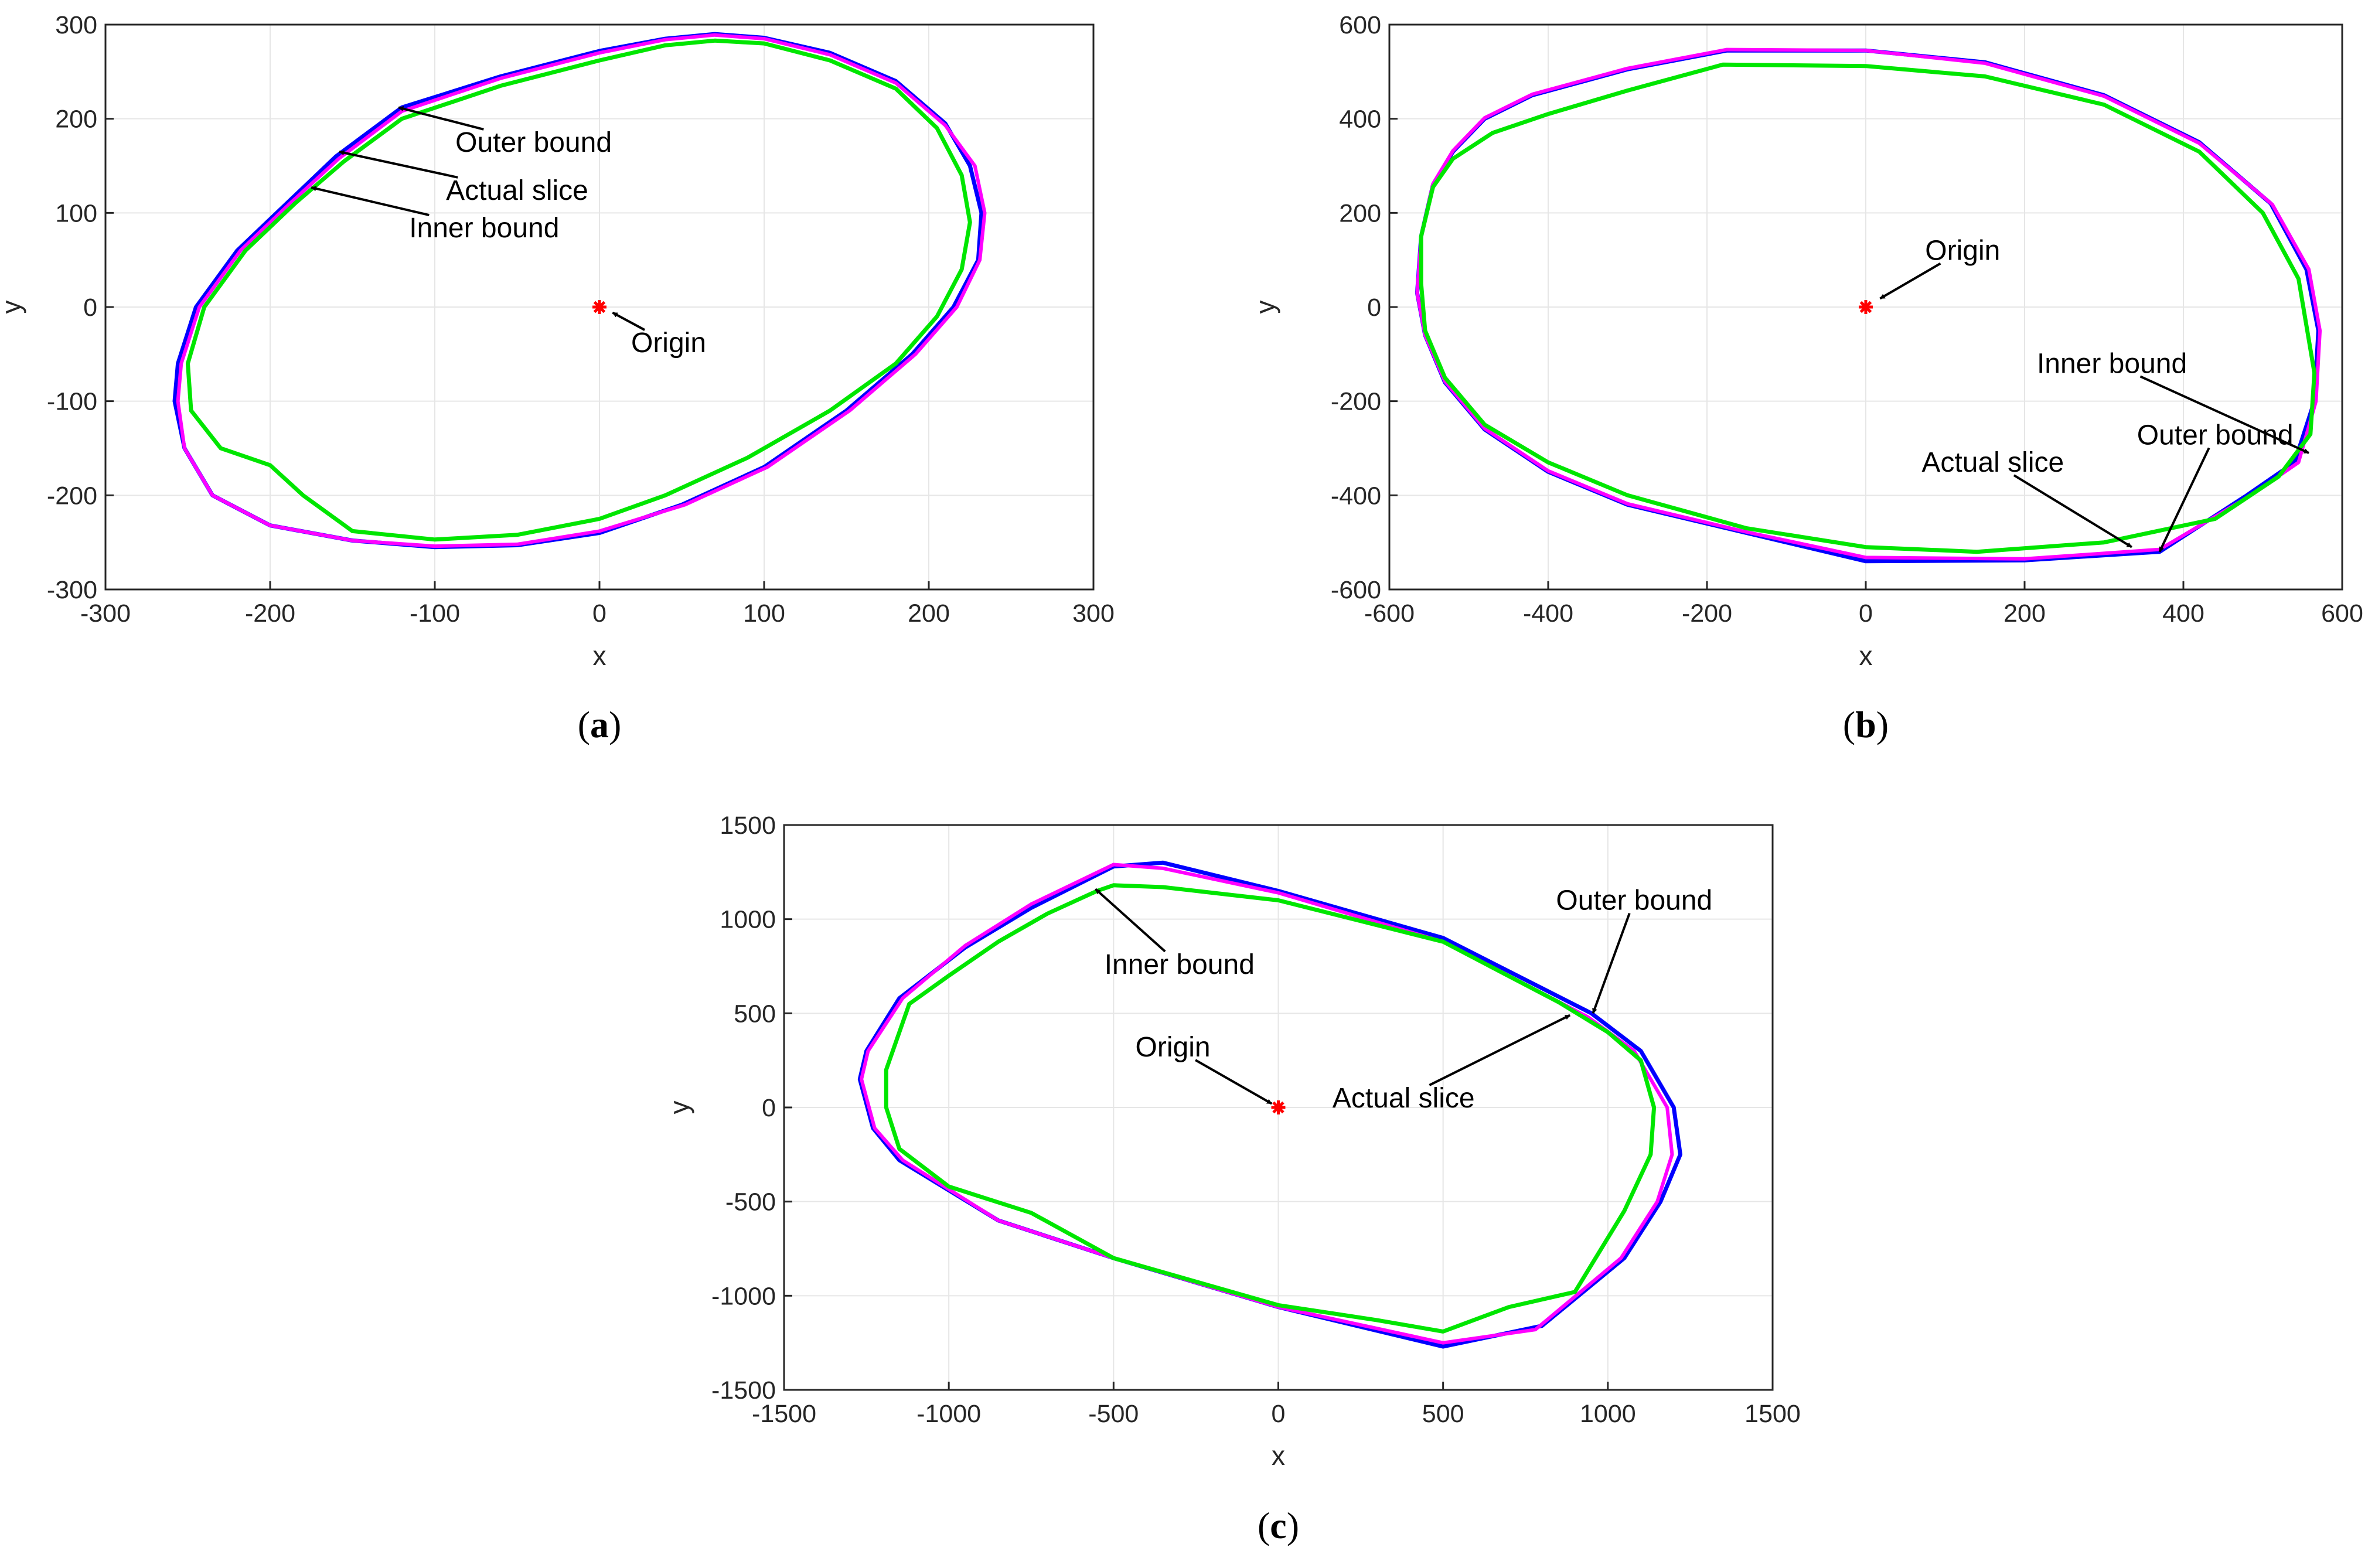  What do you see at coordinates (1360, 25) in the screenshot?
I see `y-tick-label: 600` at bounding box center [1360, 25].